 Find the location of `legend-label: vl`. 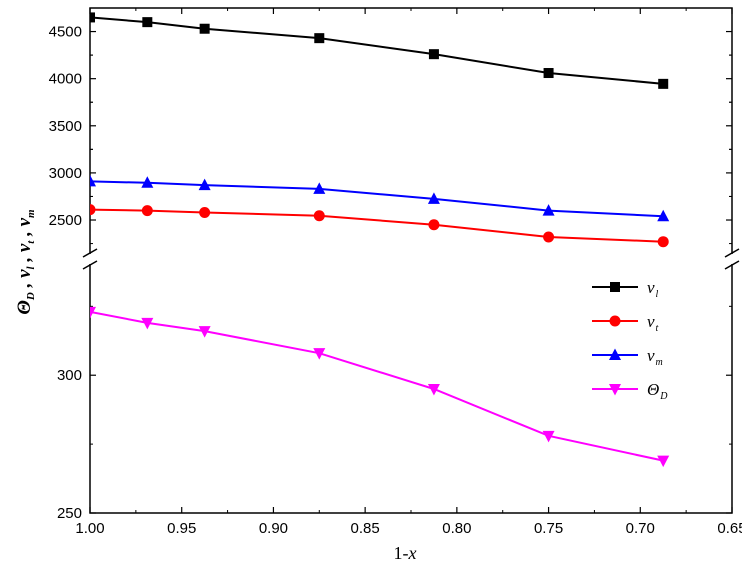

legend-label: vl is located at coordinates (653, 289).